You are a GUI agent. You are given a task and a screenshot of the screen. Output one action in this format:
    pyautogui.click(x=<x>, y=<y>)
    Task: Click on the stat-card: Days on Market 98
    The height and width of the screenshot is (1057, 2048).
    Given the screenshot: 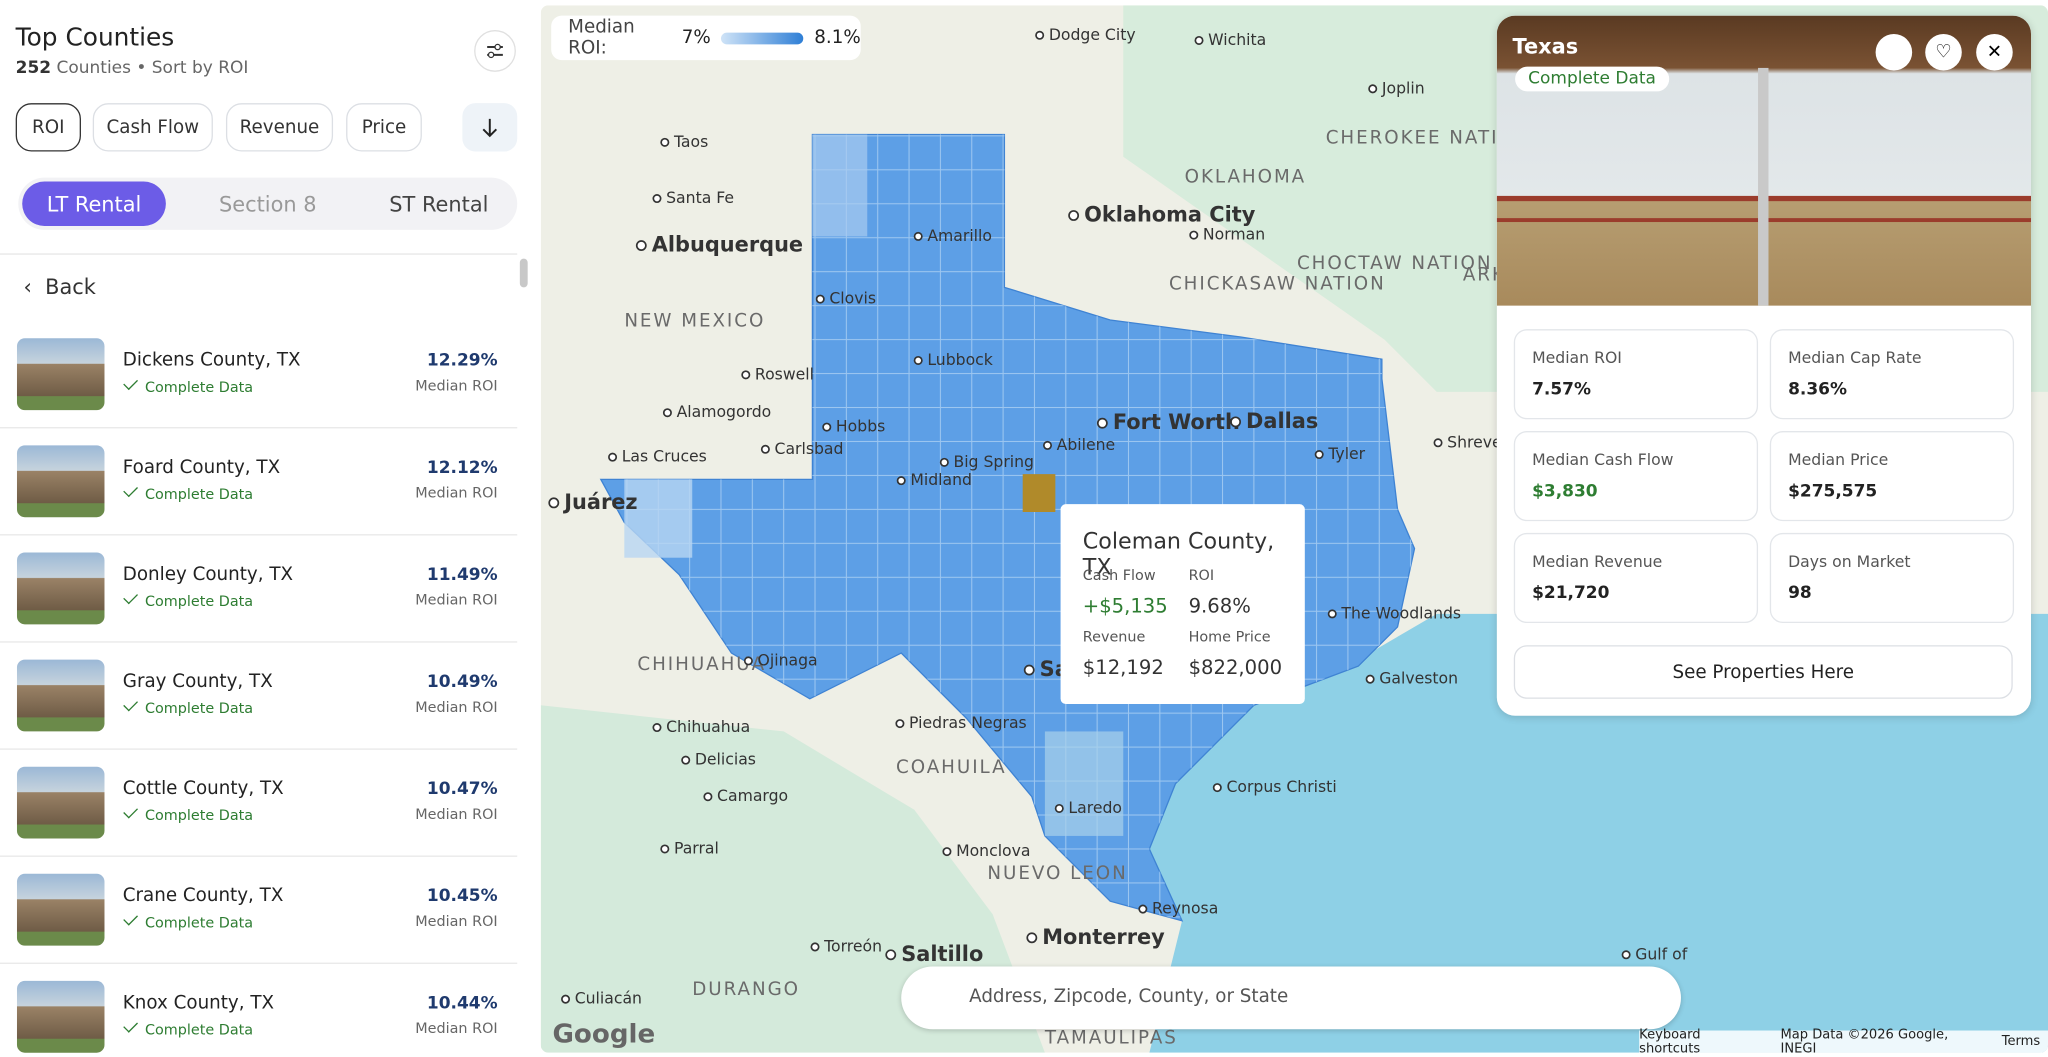 What is the action you would take?
    pyautogui.click(x=1892, y=578)
    